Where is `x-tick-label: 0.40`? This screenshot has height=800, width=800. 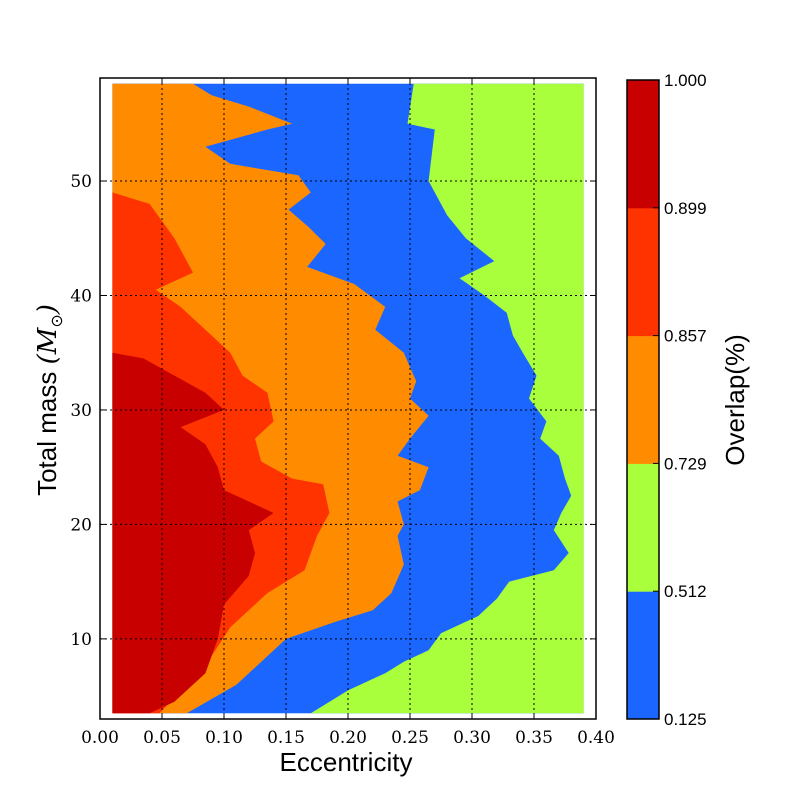
x-tick-label: 0.40 is located at coordinates (596, 738).